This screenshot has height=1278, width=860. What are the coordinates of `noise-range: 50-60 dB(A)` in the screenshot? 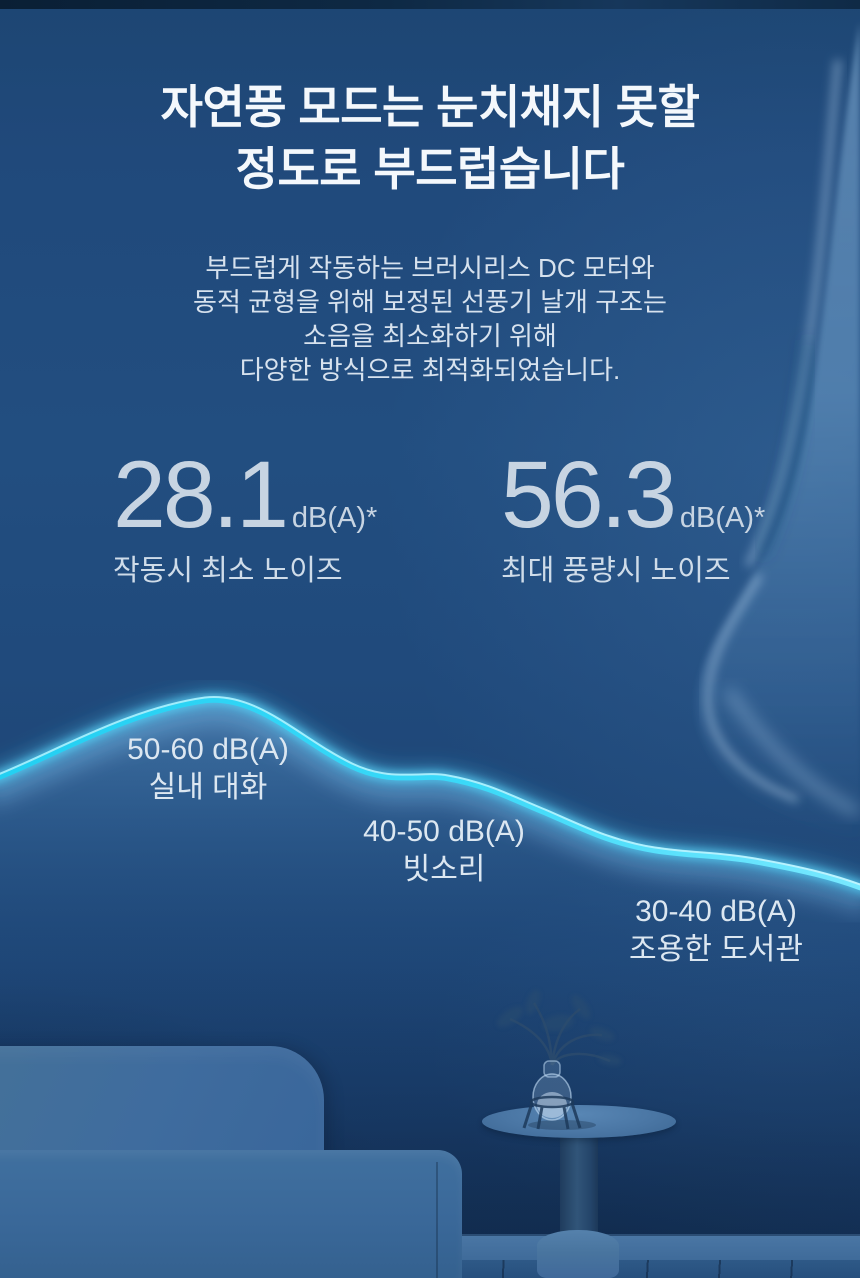 It's located at (208, 749).